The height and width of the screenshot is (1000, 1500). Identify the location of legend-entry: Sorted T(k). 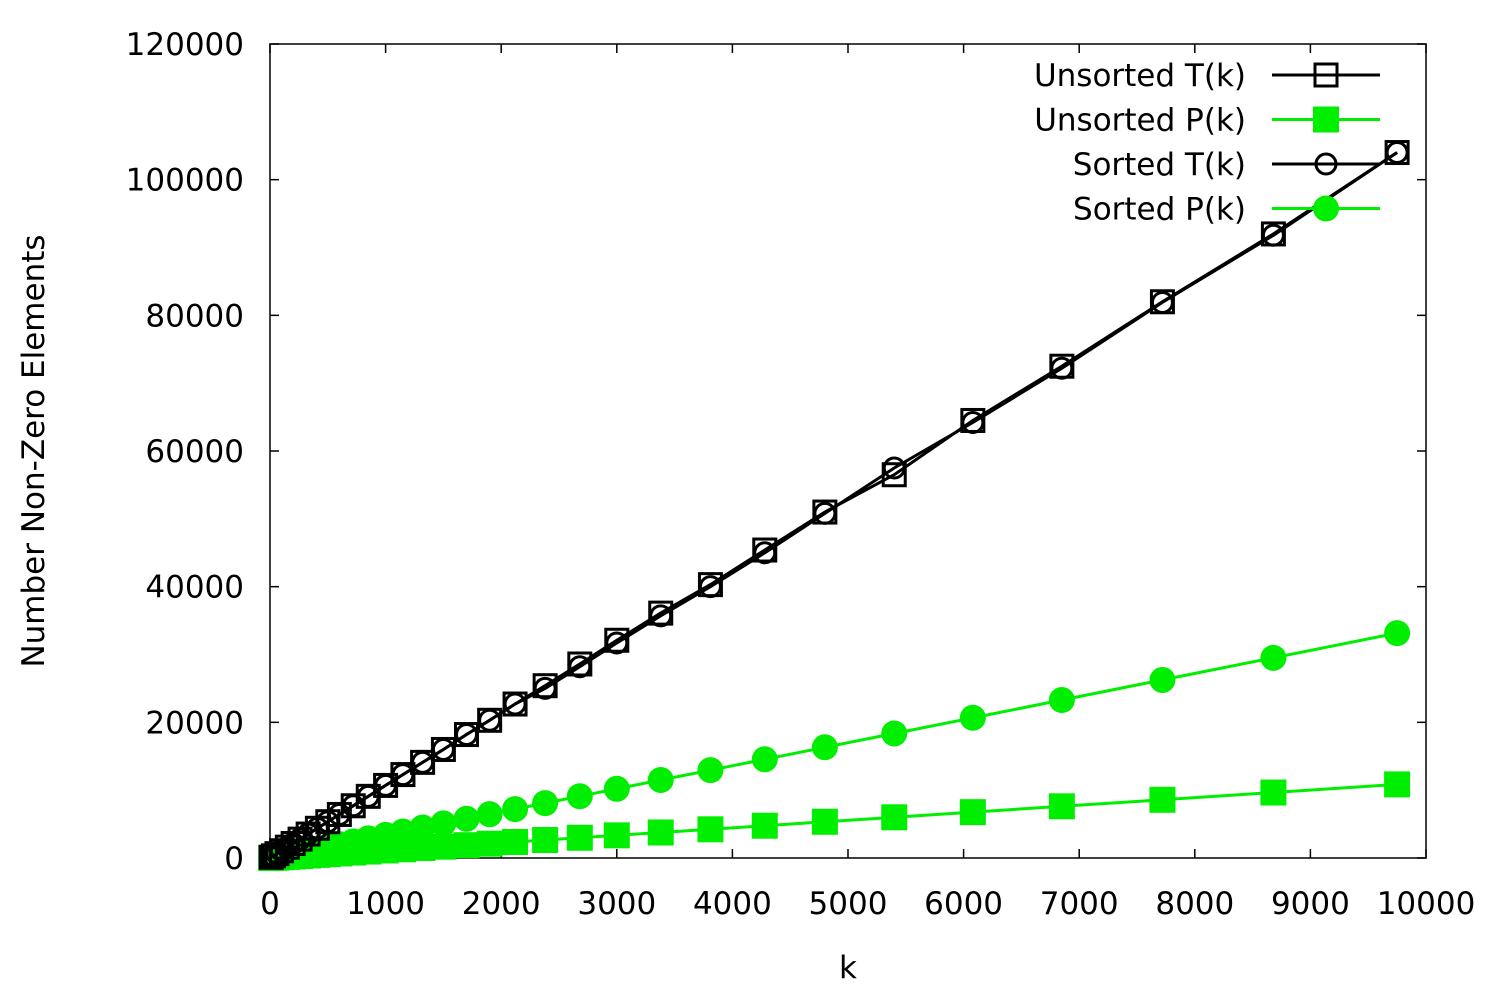
(1226, 165).